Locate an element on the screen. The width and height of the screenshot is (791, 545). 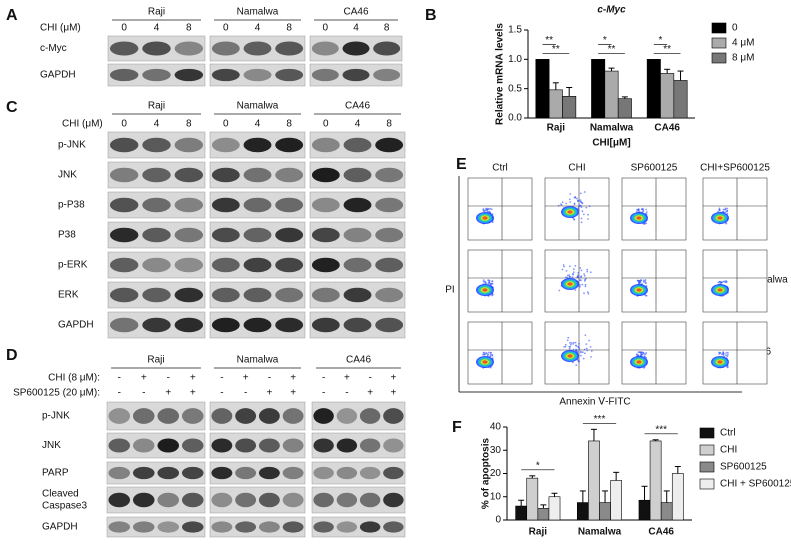
treatment-label: CHI (μM) is located at coordinates (60, 28).